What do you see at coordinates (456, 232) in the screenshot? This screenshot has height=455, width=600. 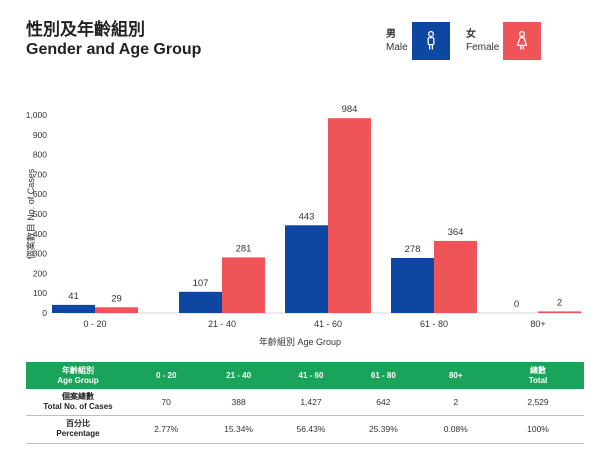 I see `data-label: 364` at bounding box center [456, 232].